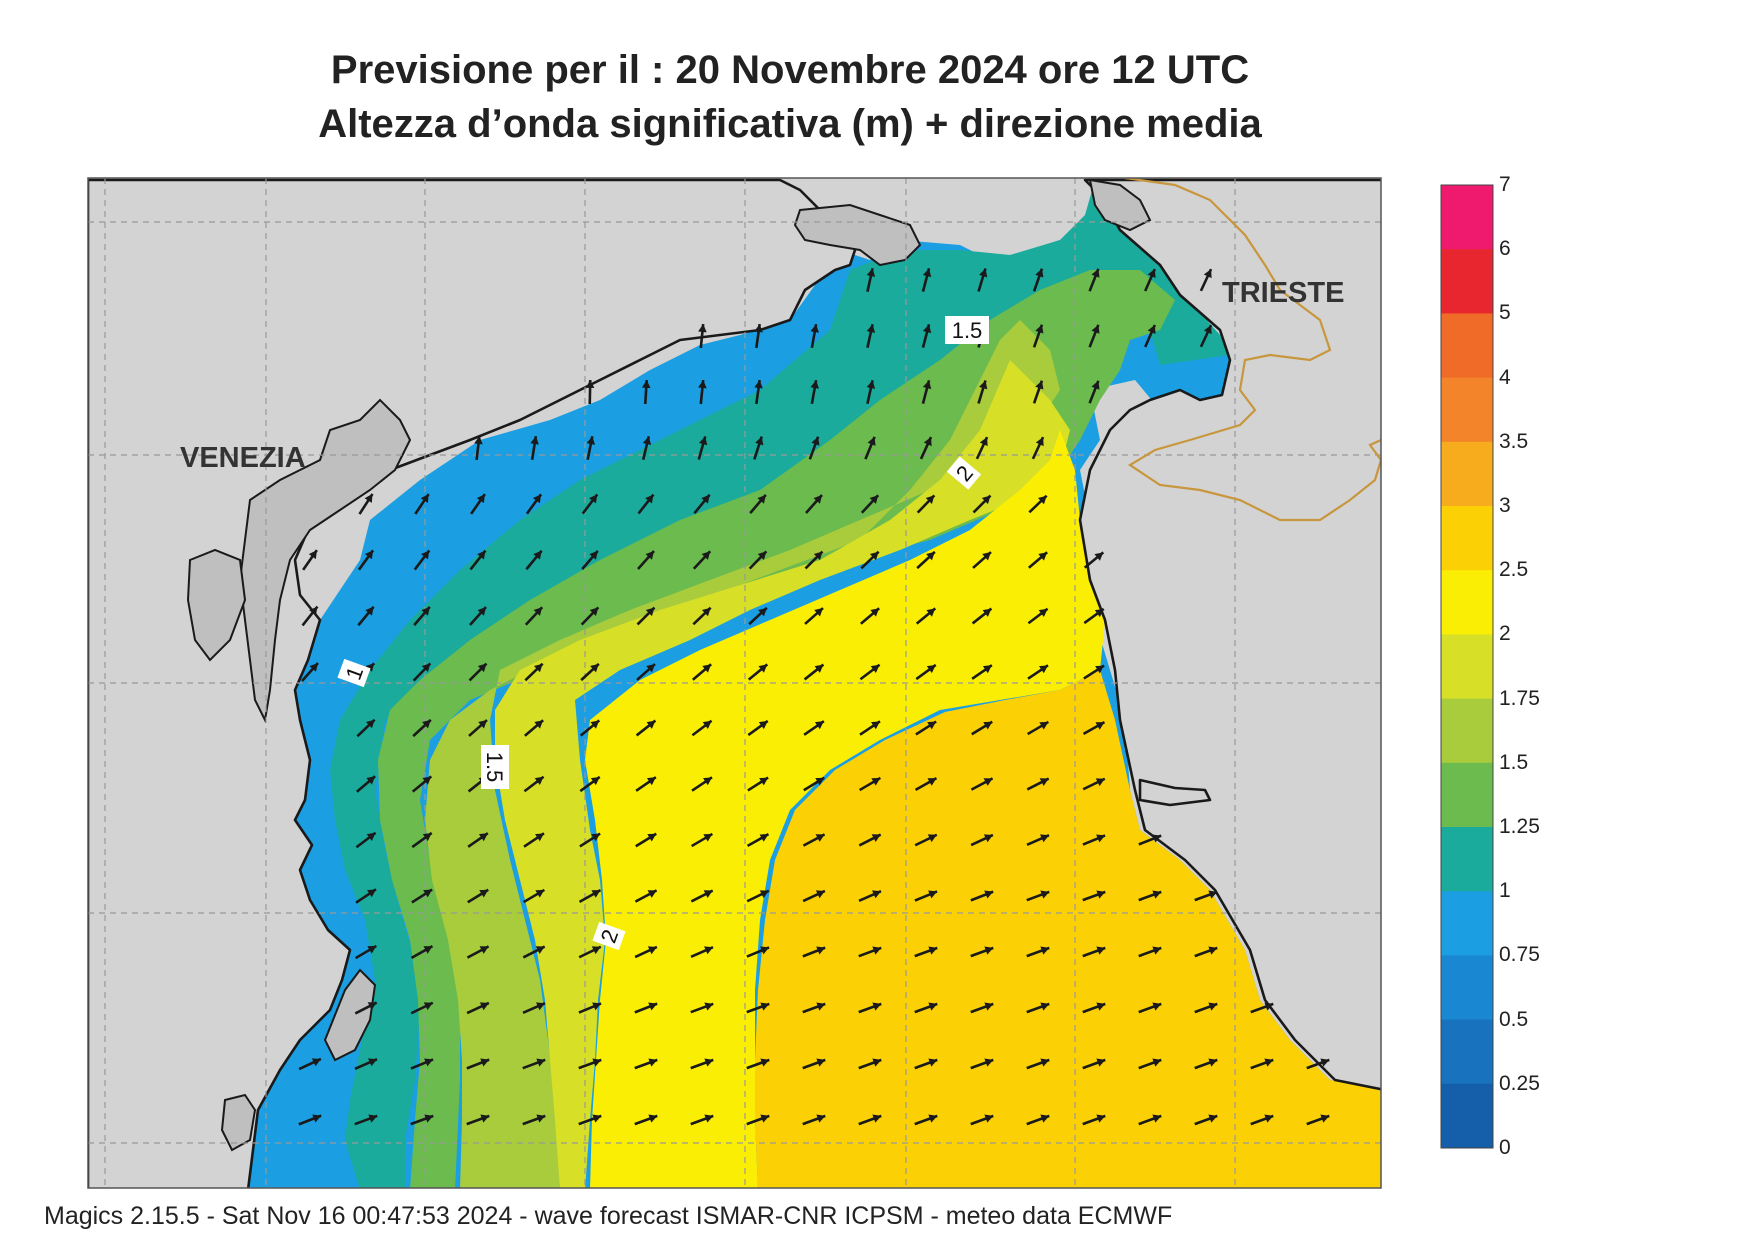 This screenshot has height=1242, width=1755. Describe the element at coordinates (1514, 1019) in the screenshot. I see `colorbar-tick-label: 0.5` at that location.